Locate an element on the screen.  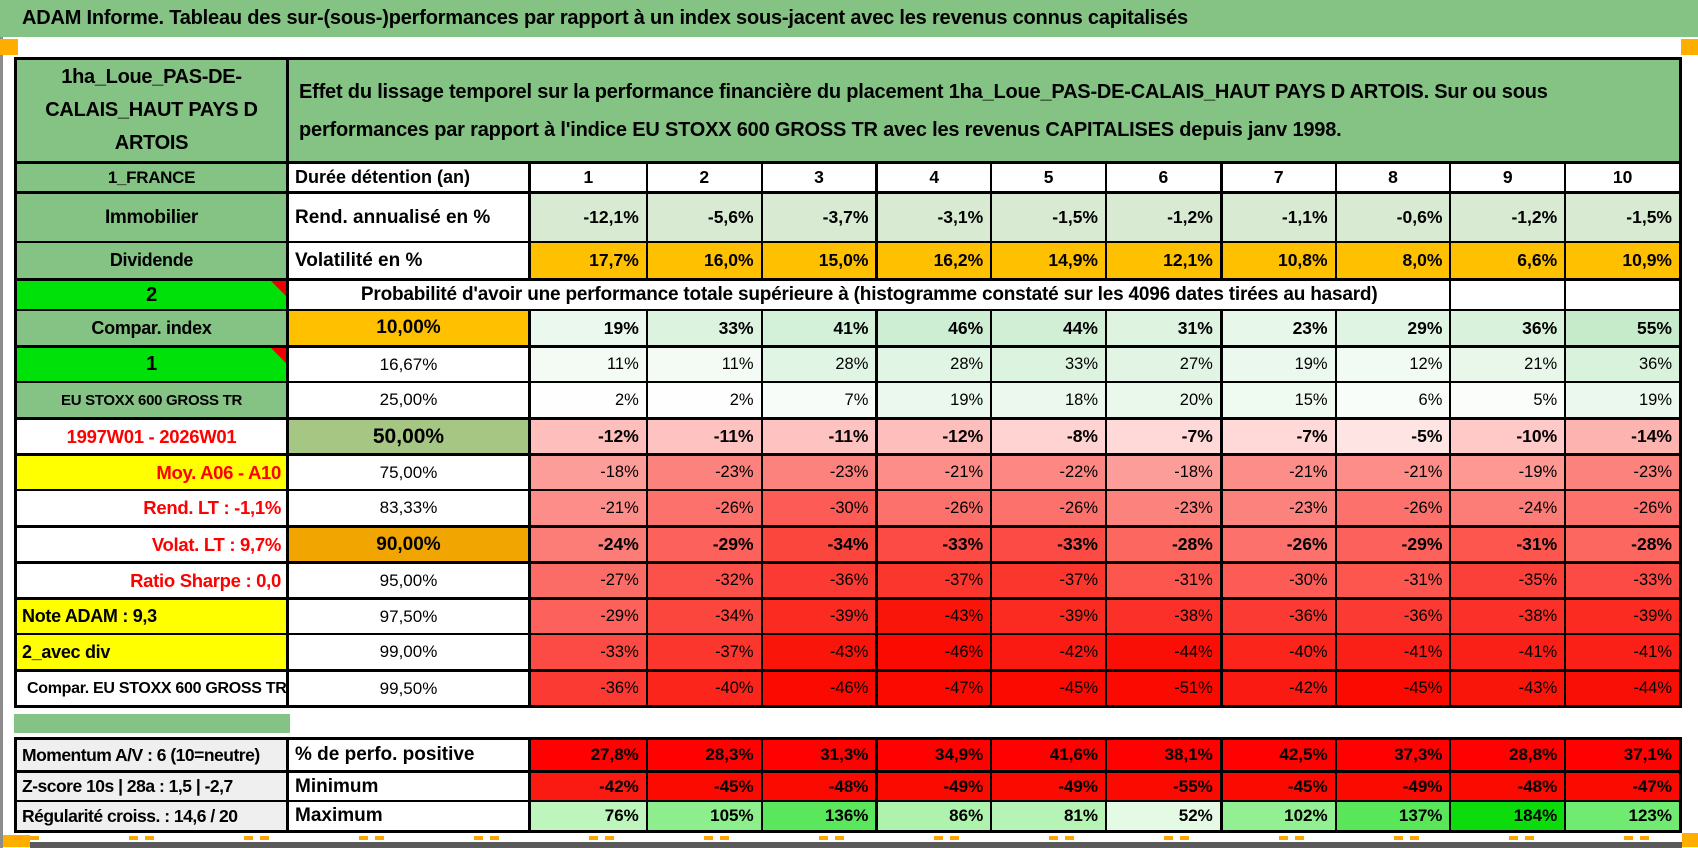
duration-label-cell: Durée détention (an) is located at coordinates (410, 177).